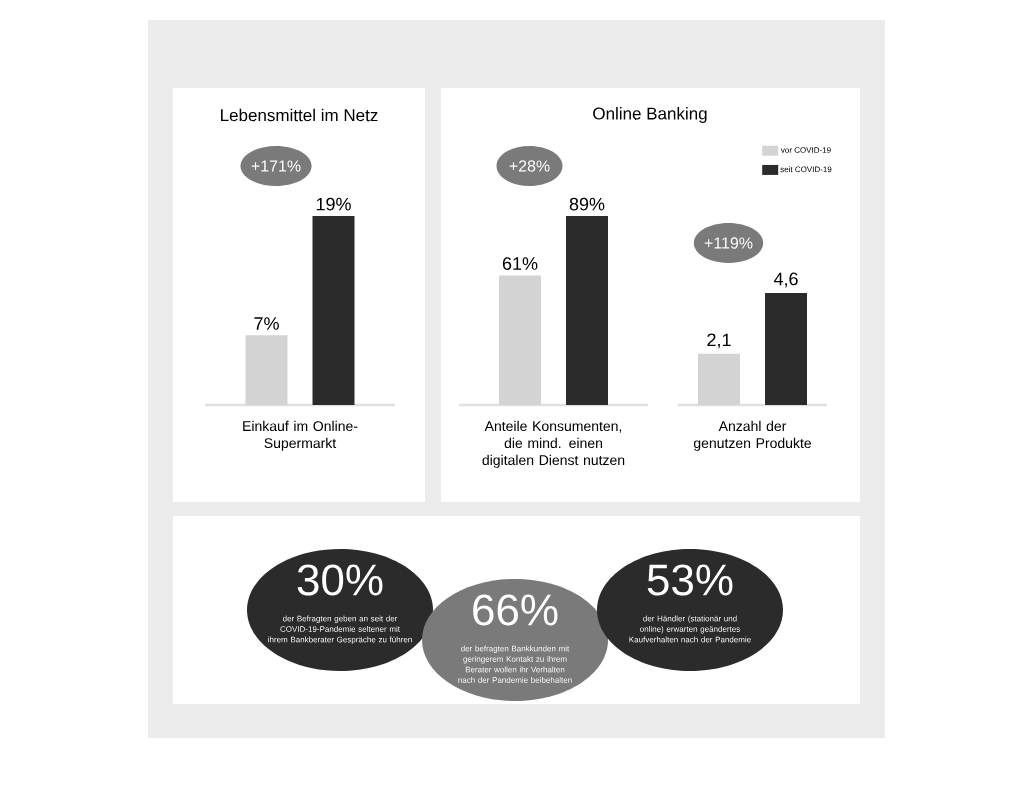 The width and height of the screenshot is (1015, 789). What do you see at coordinates (690, 580) in the screenshot?
I see `text: 53%` at bounding box center [690, 580].